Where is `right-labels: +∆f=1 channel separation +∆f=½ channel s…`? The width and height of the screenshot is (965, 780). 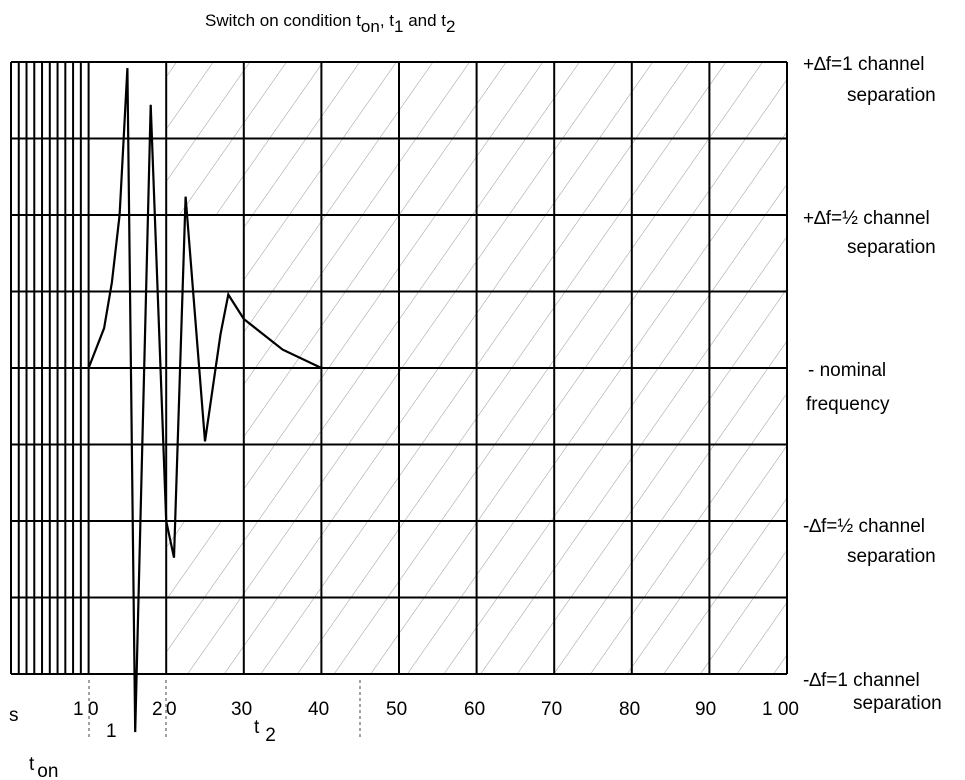
right-labels: +∆f=1 channel separation +∆f=½ channel s… is located at coordinates (872, 384).